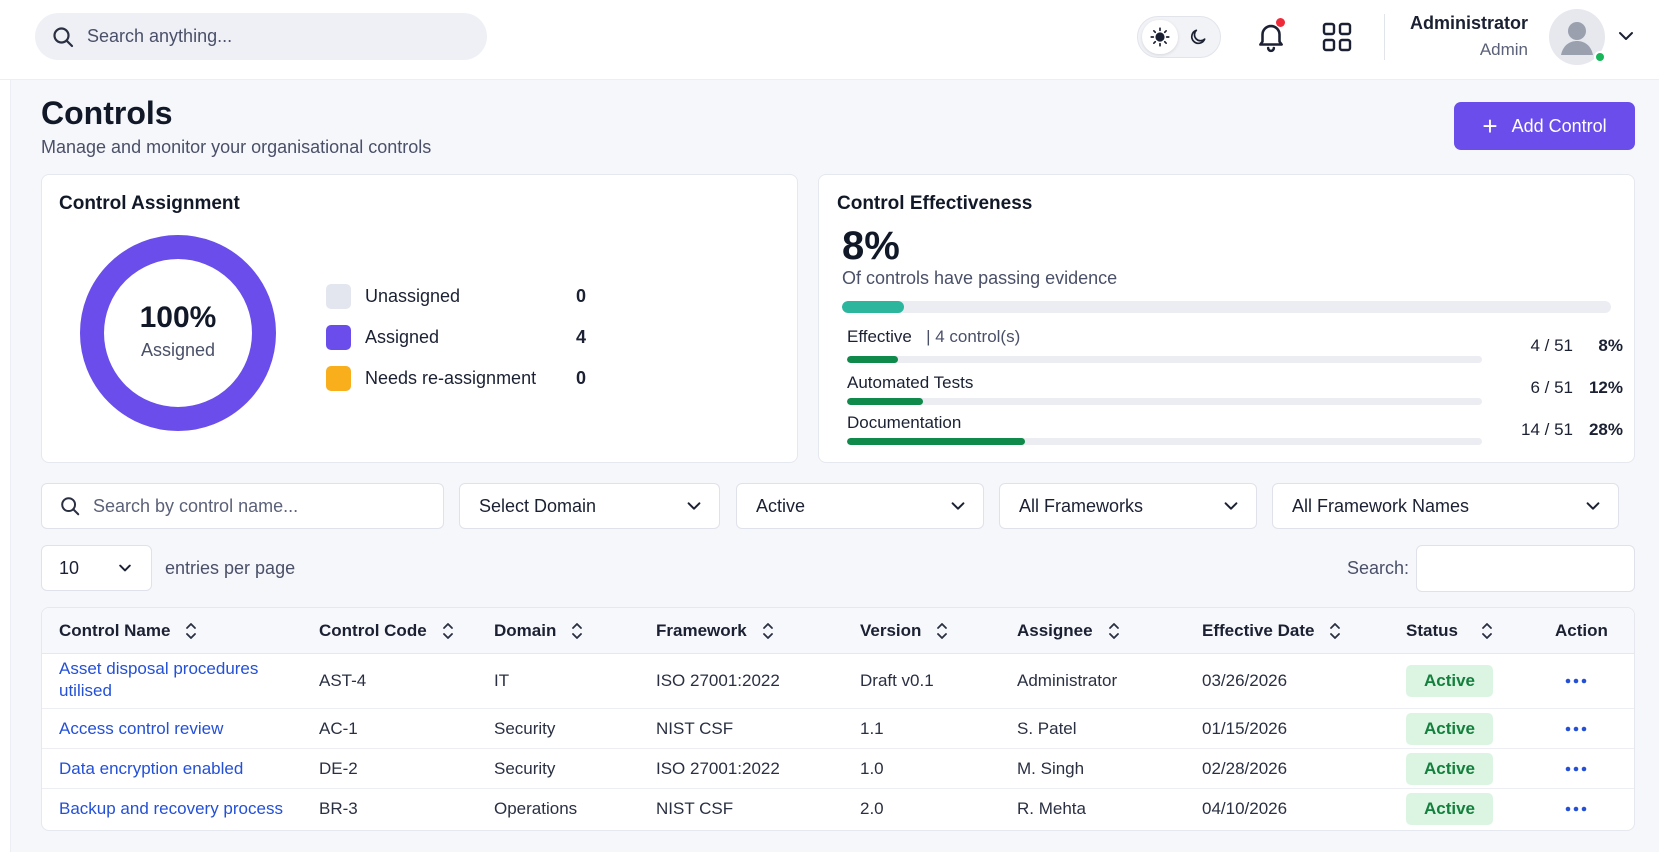 The height and width of the screenshot is (852, 1659). I want to click on metric-progress-fill, so click(872, 359).